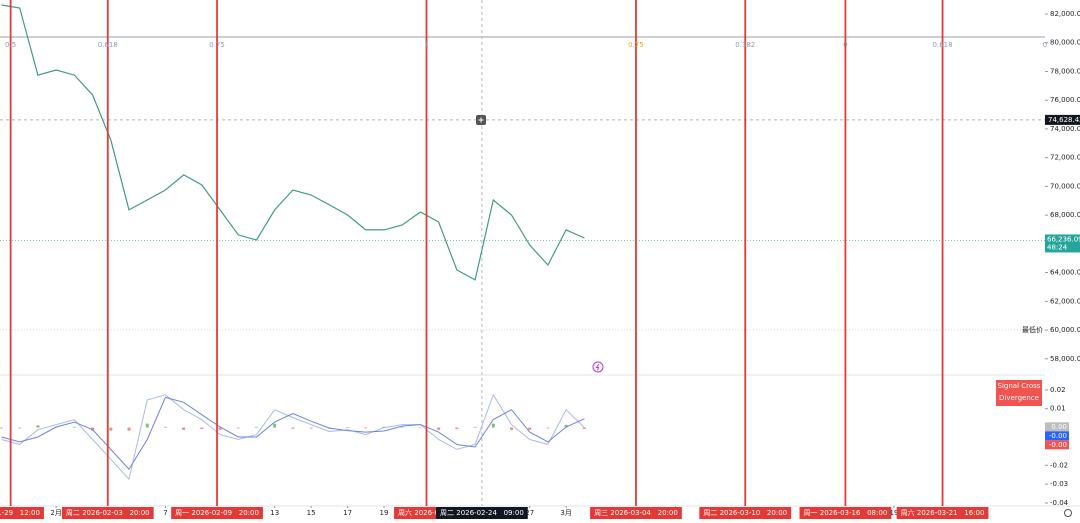 This screenshot has height=523, width=1080. What do you see at coordinates (55, 513) in the screenshot?
I see `x-tick-label: 2月` at bounding box center [55, 513].